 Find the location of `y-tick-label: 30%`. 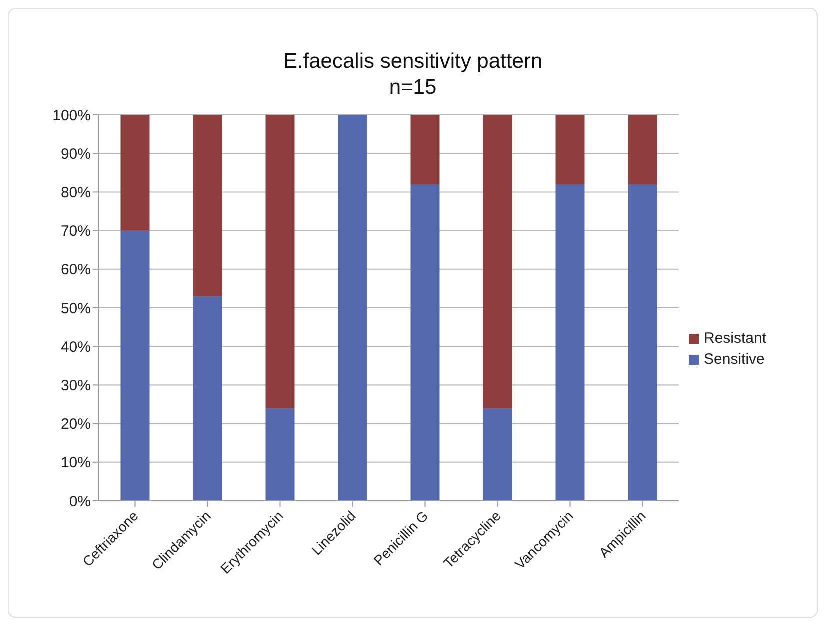

y-tick-label: 30% is located at coordinates (75, 386).